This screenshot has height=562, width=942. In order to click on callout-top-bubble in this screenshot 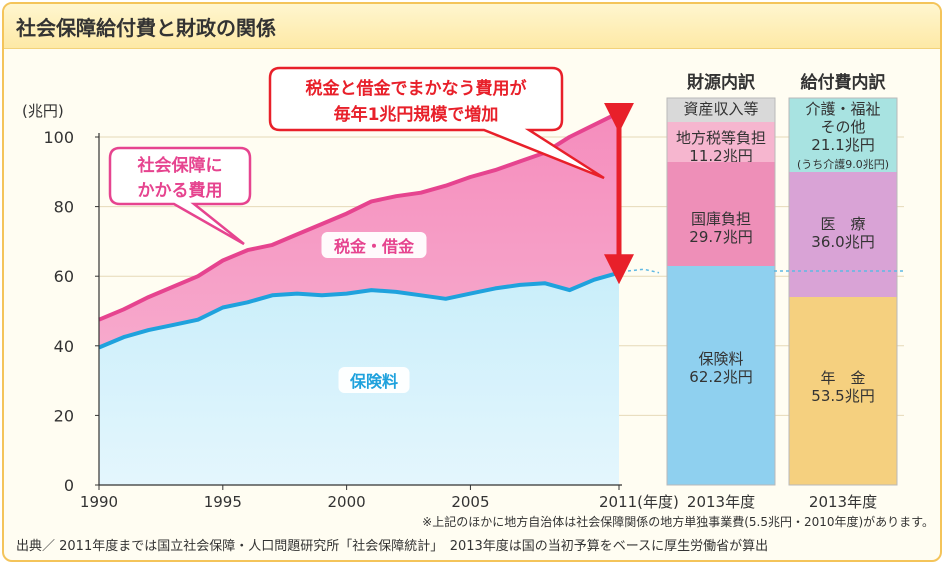, I will do `click(436, 123)`.